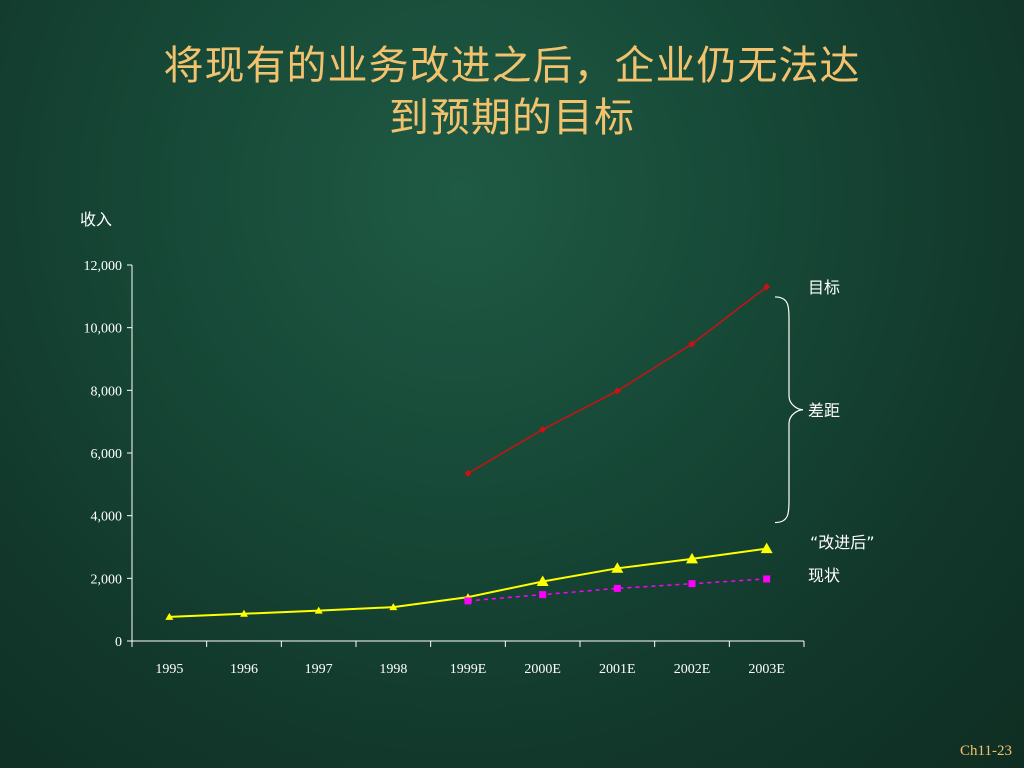 The width and height of the screenshot is (1024, 768). I want to click on series-line-improved, so click(468, 582).